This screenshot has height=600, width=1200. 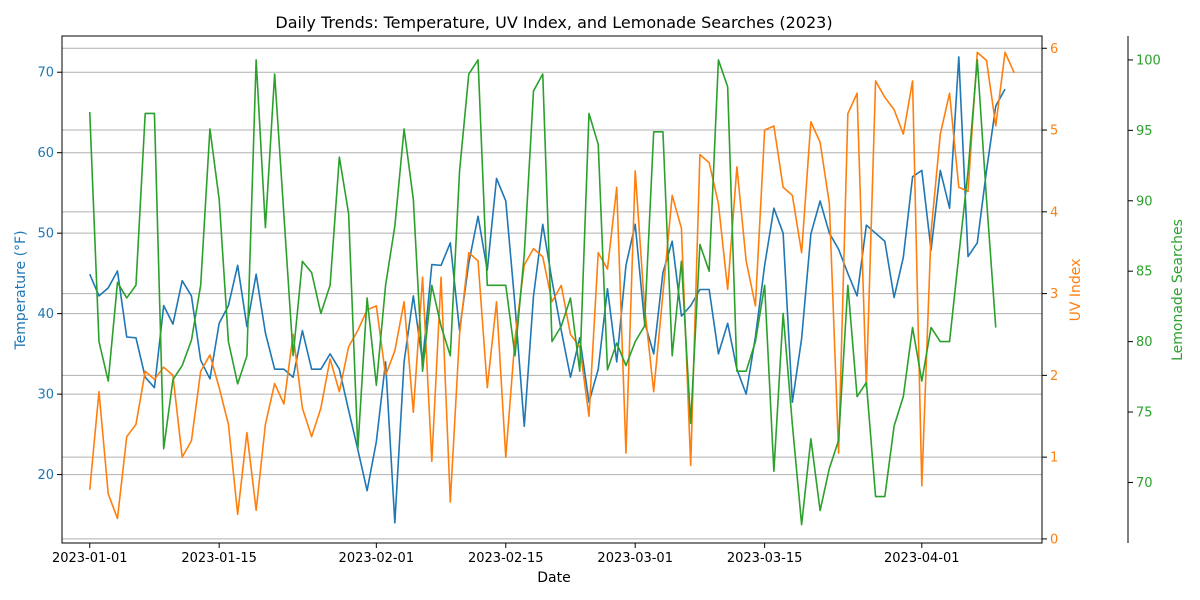 I want to click on y-tick-label-uv: 5, so click(x=1054, y=131).